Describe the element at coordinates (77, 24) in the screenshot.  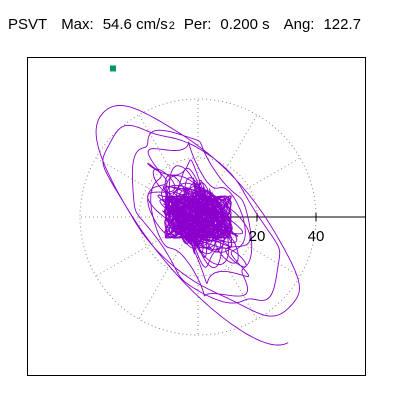
I see `max-label: Max:` at that location.